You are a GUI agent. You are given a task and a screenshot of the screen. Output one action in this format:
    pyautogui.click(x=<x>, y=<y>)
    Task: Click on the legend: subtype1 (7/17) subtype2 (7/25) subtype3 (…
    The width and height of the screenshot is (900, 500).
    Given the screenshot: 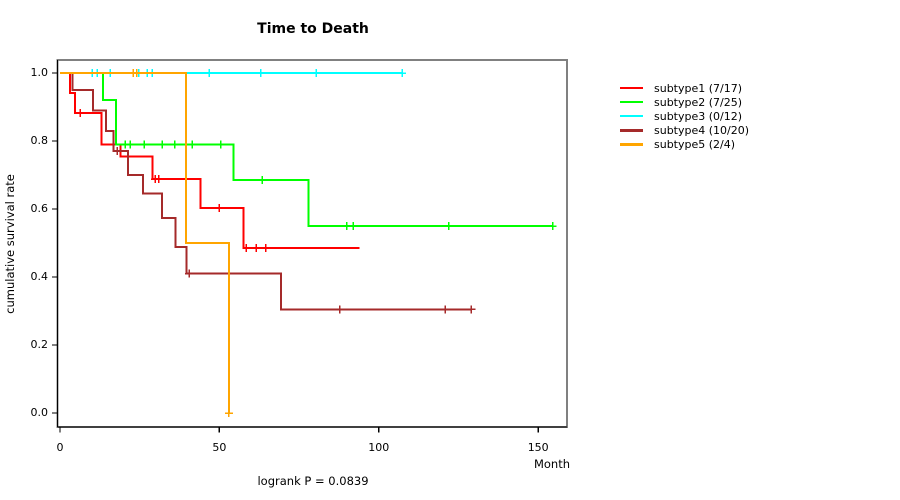 What is the action you would take?
    pyautogui.click(x=684, y=116)
    